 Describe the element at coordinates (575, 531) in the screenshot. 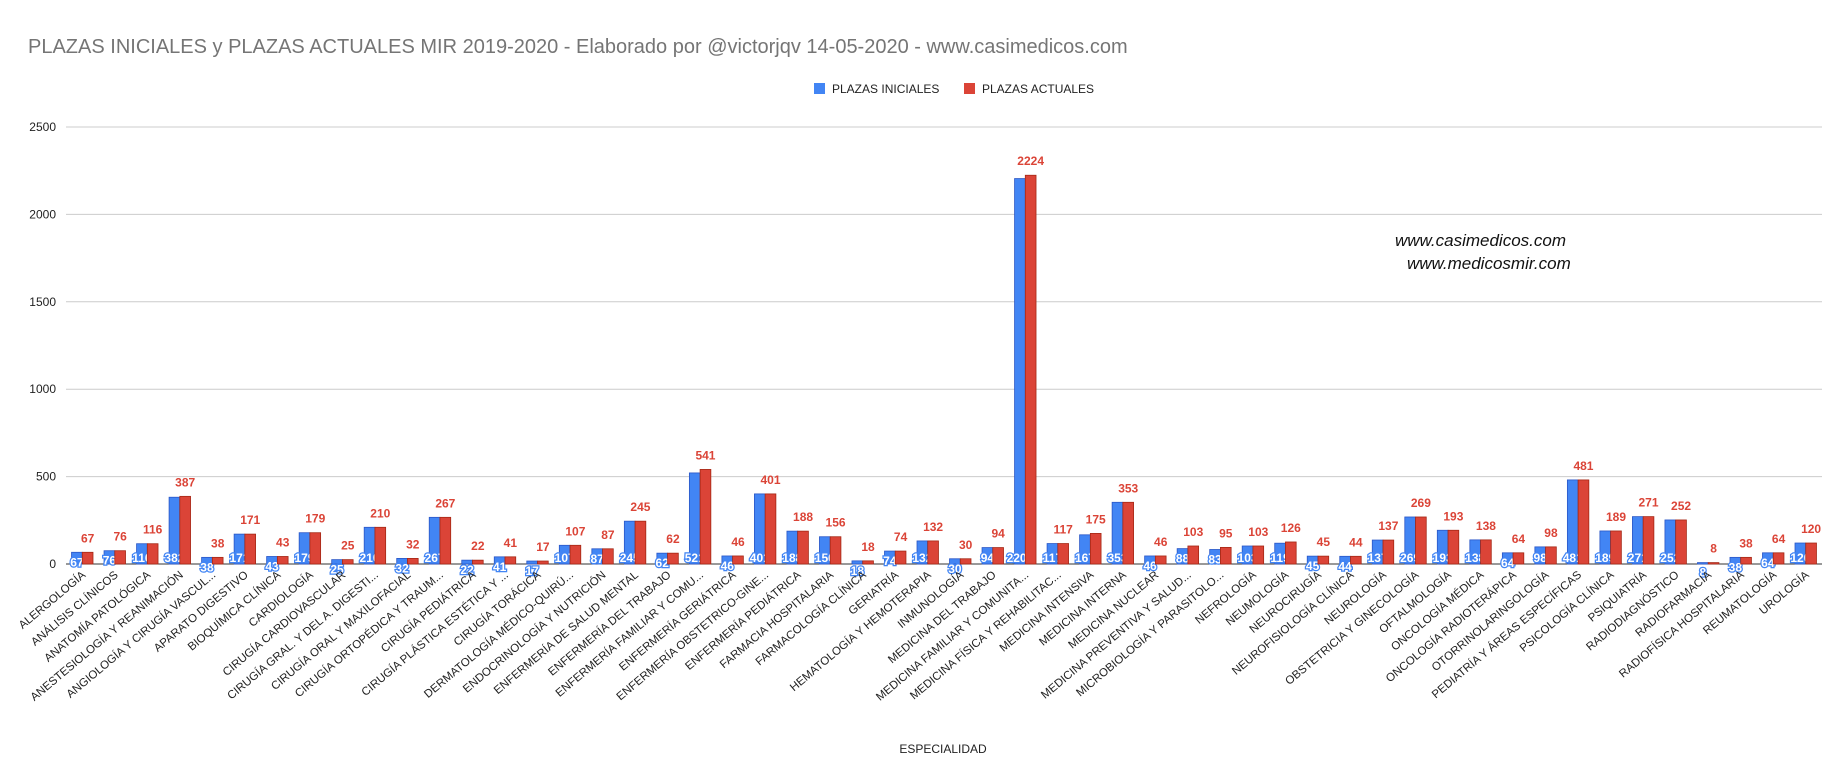

I see `value-label: 107` at that location.